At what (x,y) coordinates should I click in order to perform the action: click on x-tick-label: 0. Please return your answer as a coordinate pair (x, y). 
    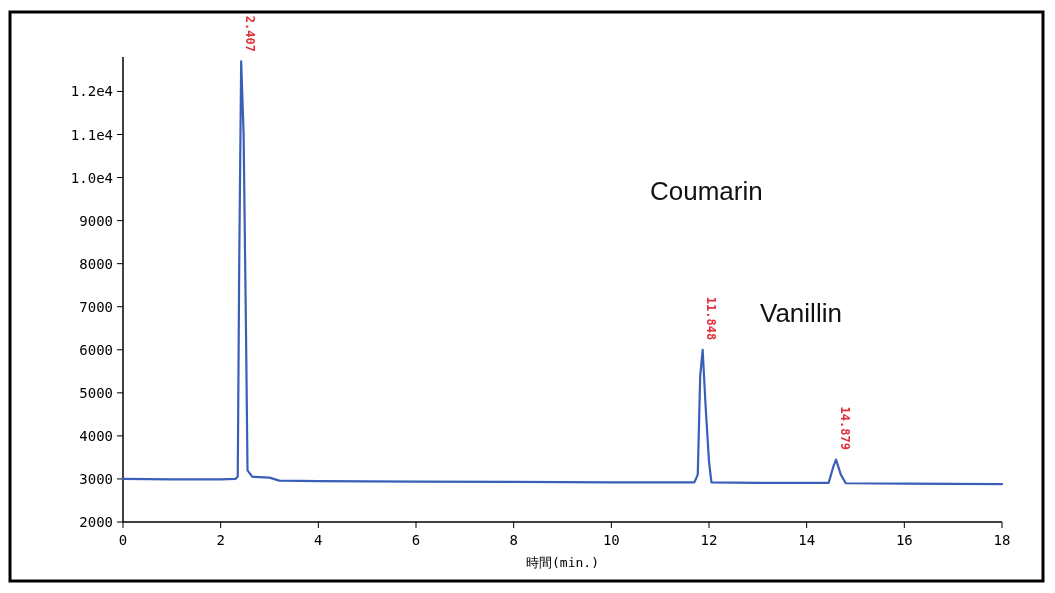
    Looking at the image, I should click on (123, 540).